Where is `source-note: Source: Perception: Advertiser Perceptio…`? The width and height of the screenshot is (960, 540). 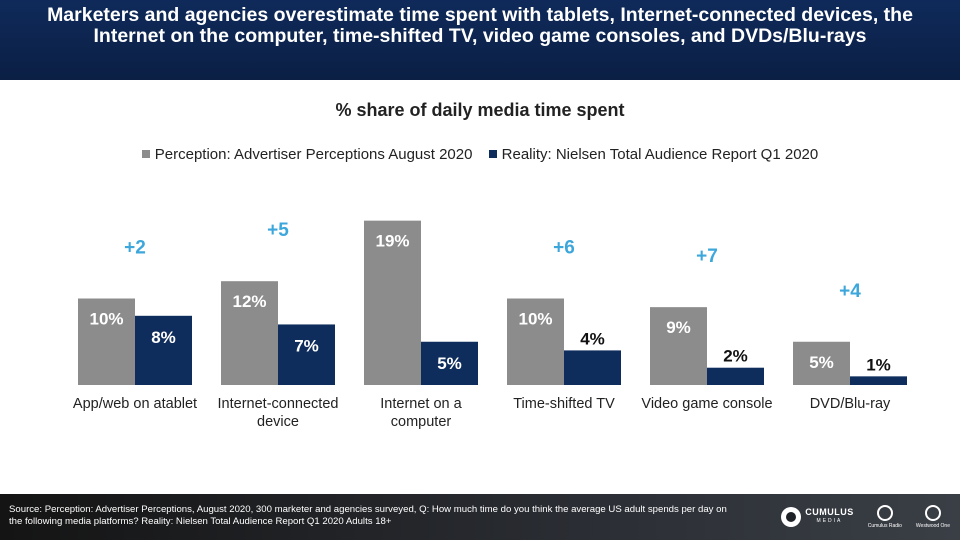 source-note: Source: Perception: Advertiser Perceptio… is located at coordinates (368, 515).